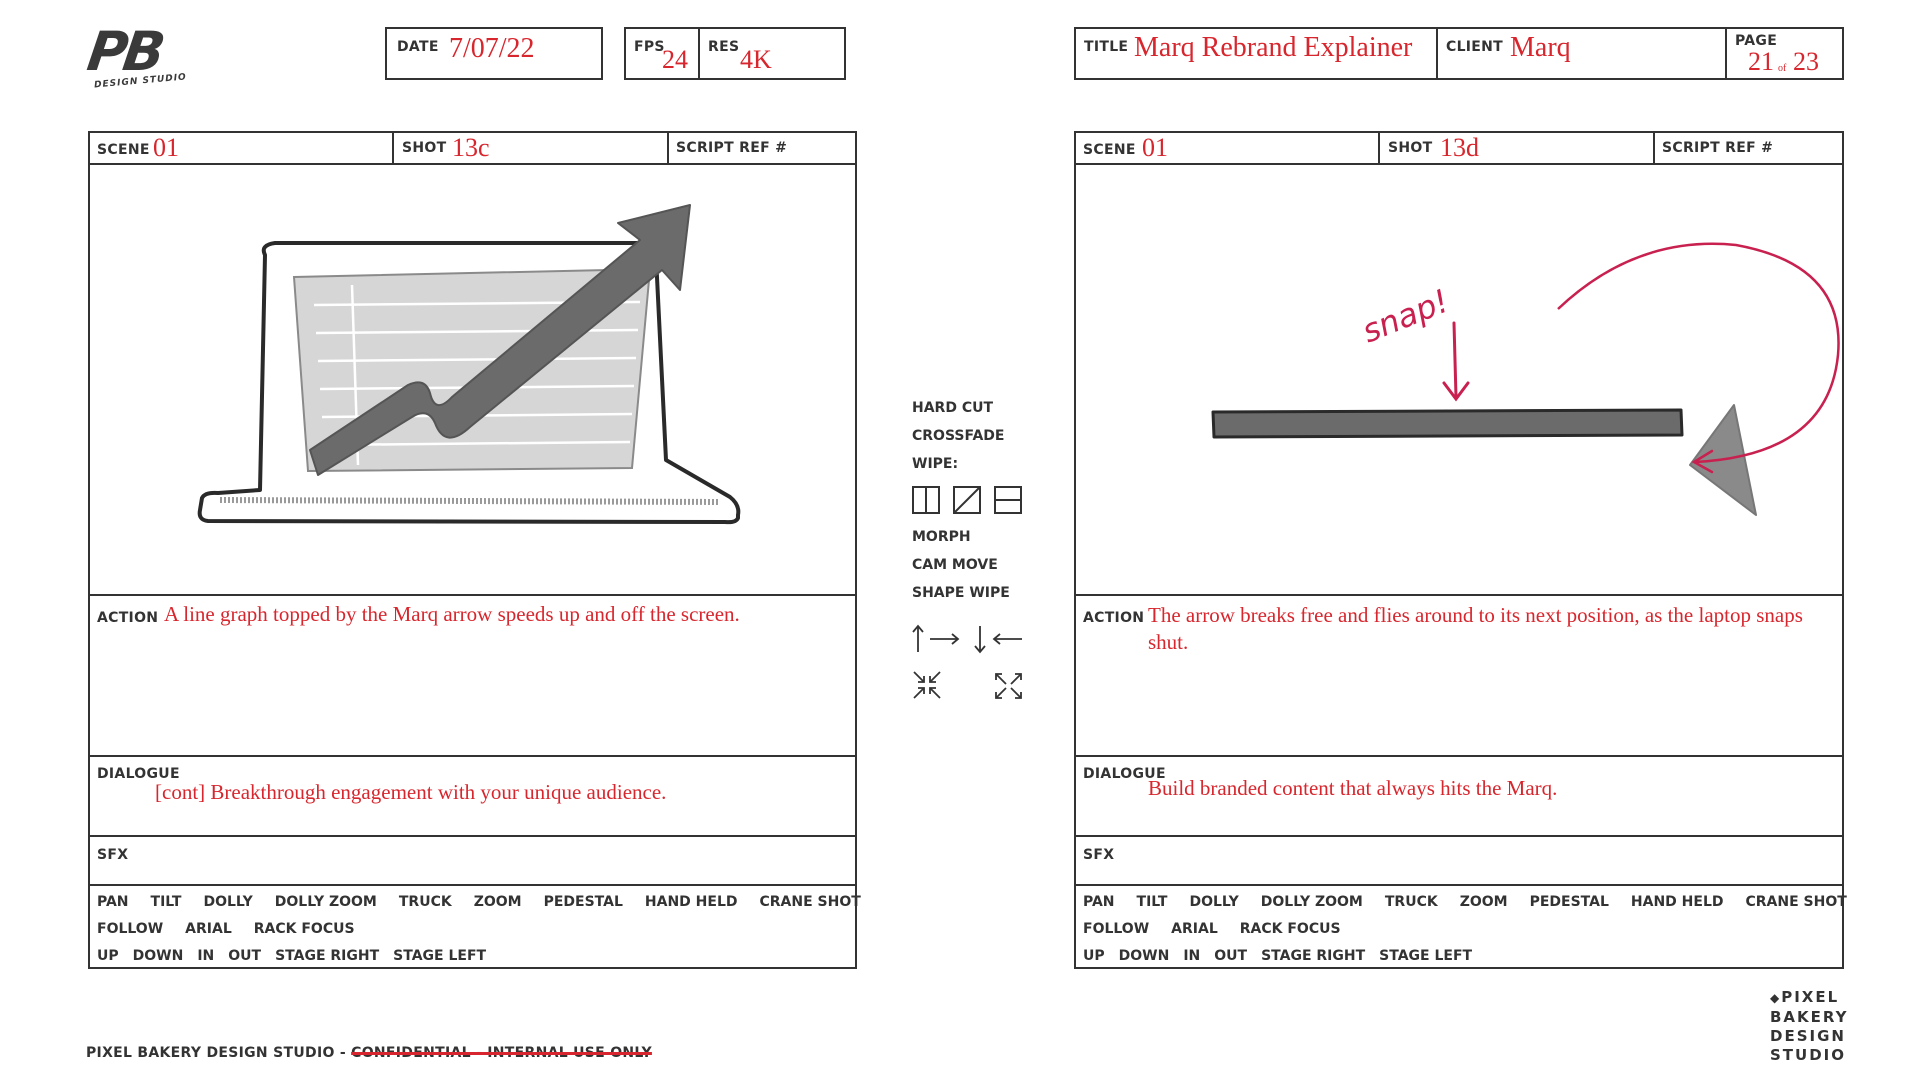  Describe the element at coordinates (953, 408) in the screenshot. I see `transition-hard-cut: HARD CUT` at that location.